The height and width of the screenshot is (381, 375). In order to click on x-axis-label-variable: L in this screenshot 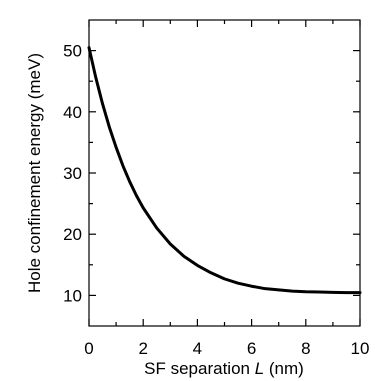, I will do `click(259, 368)`.